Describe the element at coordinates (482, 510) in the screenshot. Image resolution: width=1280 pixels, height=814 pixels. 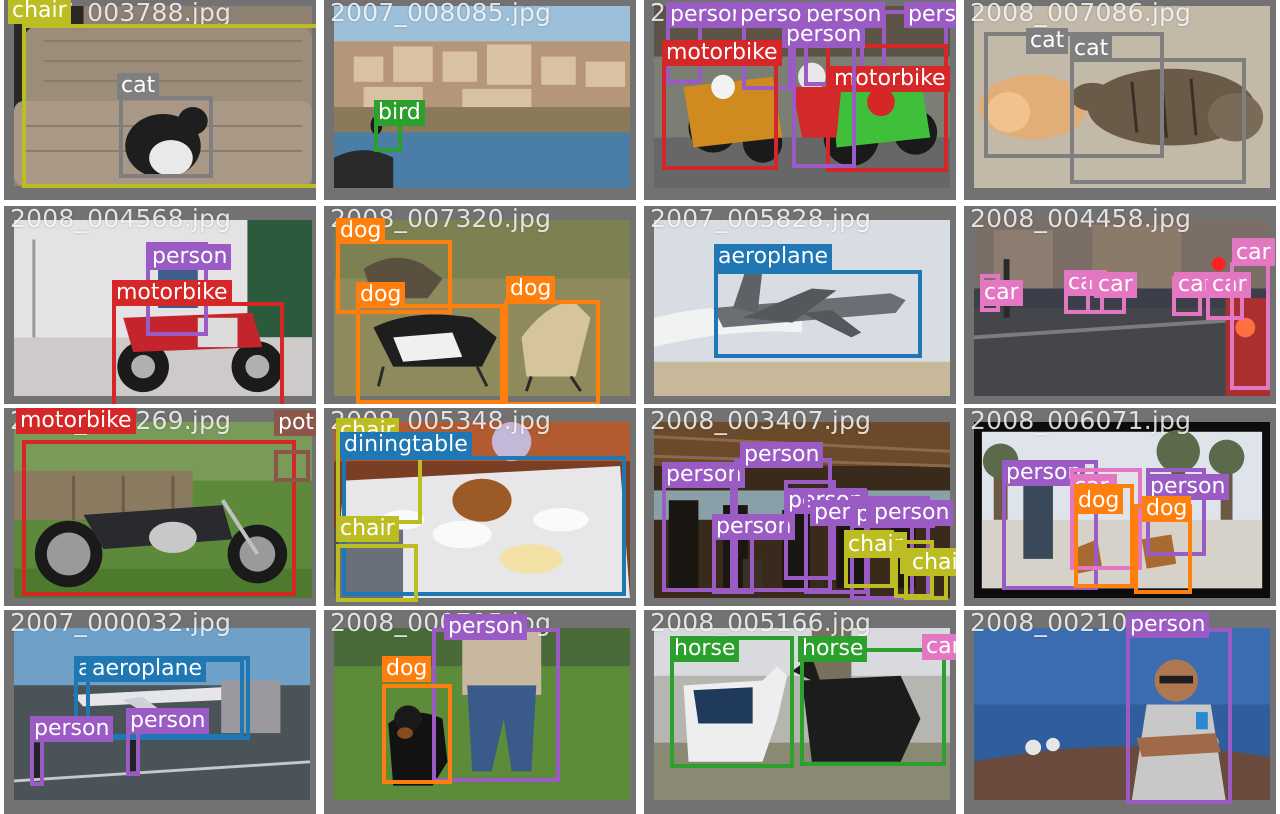
I see `dinner-table-icon` at that location.